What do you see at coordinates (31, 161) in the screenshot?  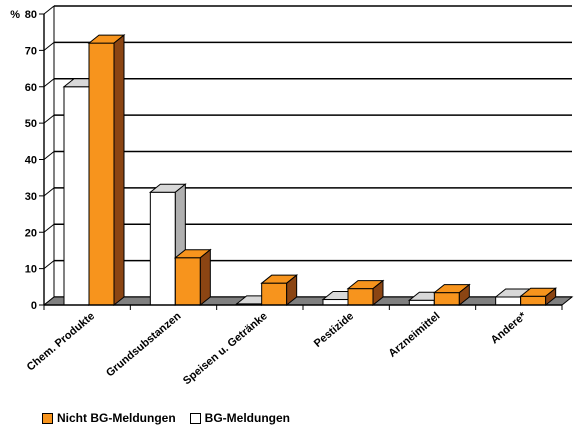 I see `y-tick-label: 40` at bounding box center [31, 161].